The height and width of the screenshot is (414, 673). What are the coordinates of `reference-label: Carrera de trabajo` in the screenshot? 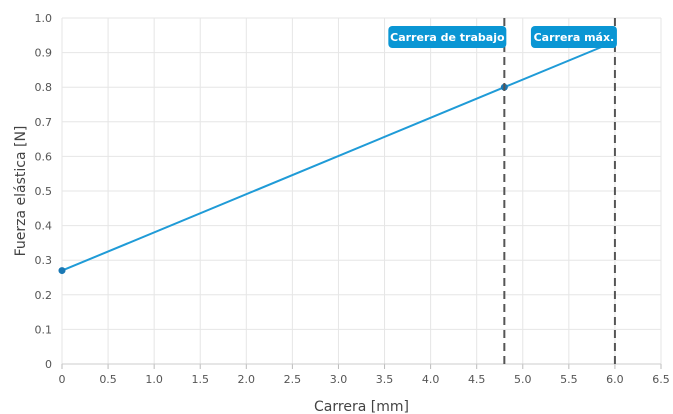 It's located at (447, 37).